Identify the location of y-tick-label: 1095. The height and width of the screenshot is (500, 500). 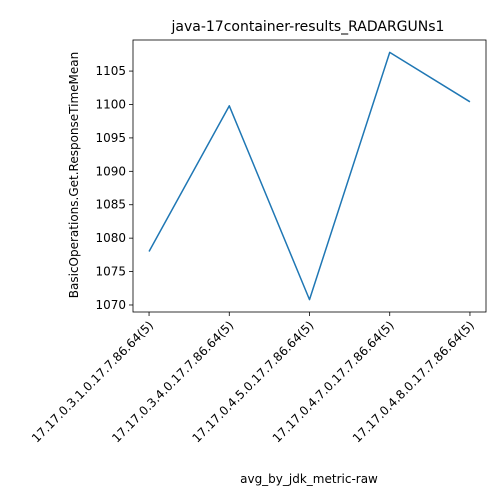
(110, 138).